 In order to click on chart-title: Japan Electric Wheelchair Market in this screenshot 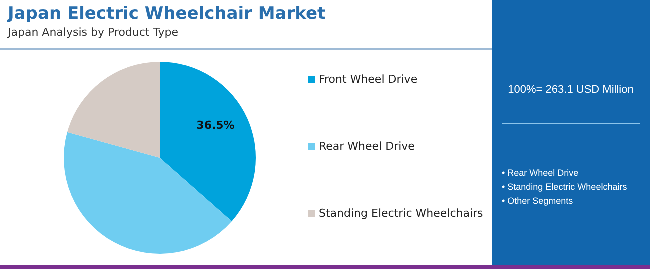, I will do `click(167, 14)`.